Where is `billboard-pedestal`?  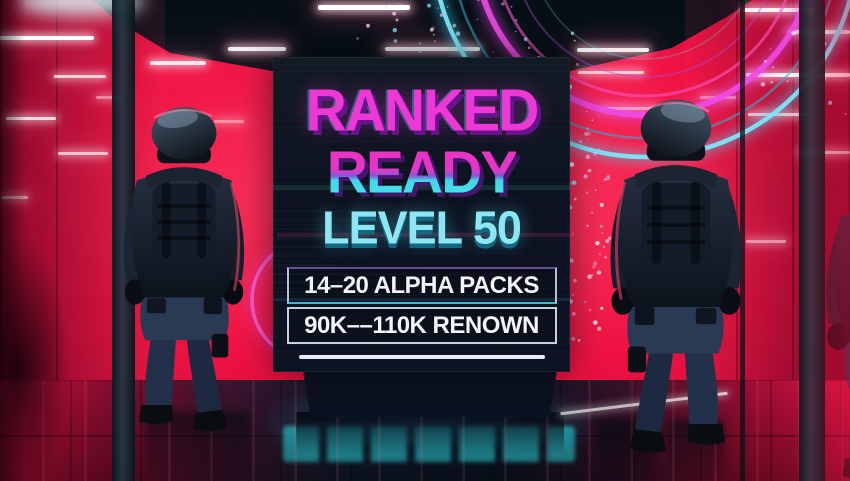
billboard-pedestal is located at coordinates (430, 393).